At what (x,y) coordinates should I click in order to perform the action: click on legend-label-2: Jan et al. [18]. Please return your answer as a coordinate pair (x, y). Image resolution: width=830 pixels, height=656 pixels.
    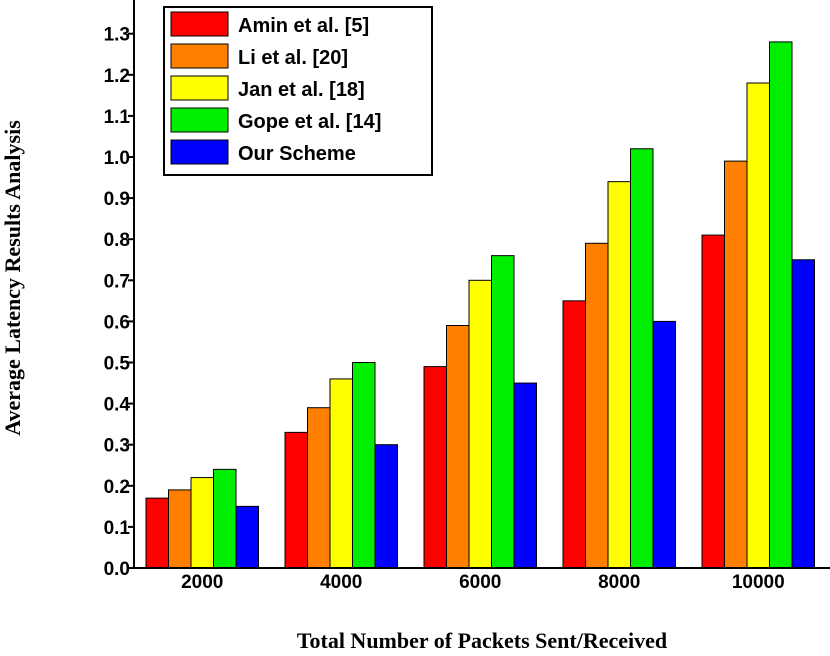
    Looking at the image, I should click on (301, 90).